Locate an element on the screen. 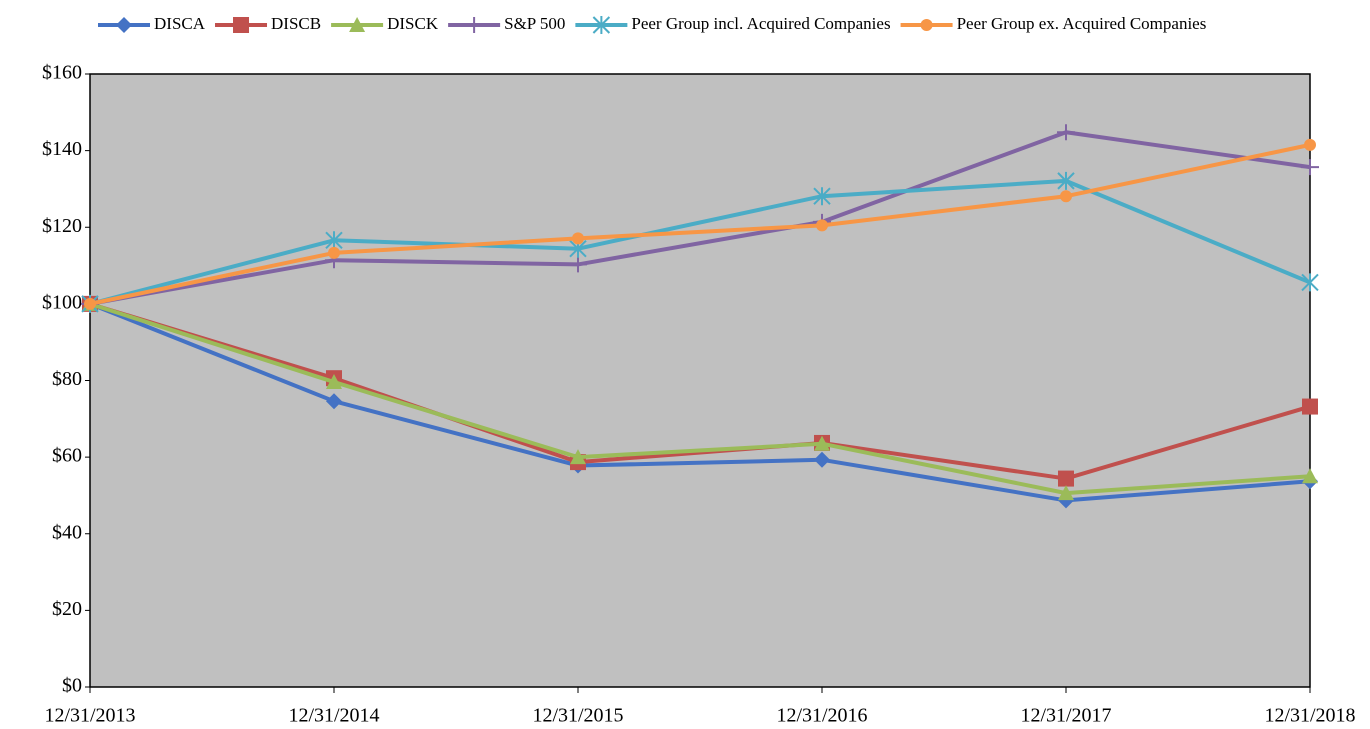 The width and height of the screenshot is (1370, 729). x-tick-label: 12/31/2015 is located at coordinates (577, 716).